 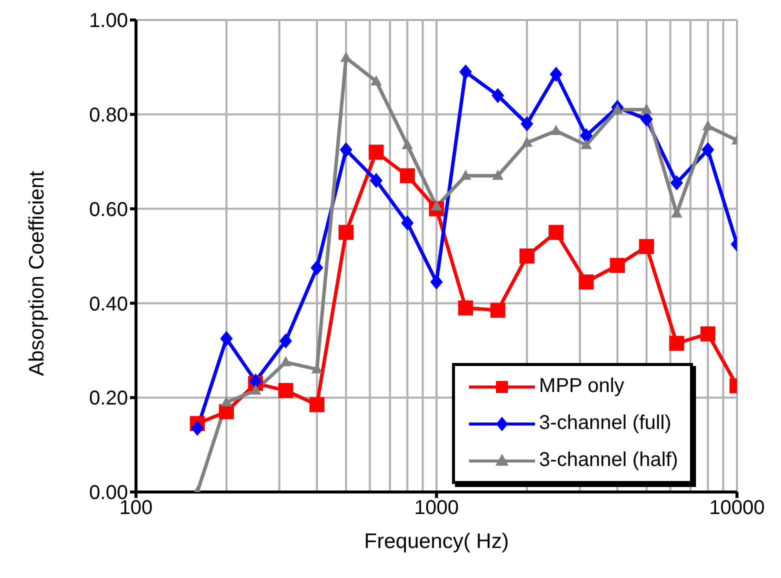 I want to click on y-axis-title: Absorption Coefficient, so click(x=36, y=273).